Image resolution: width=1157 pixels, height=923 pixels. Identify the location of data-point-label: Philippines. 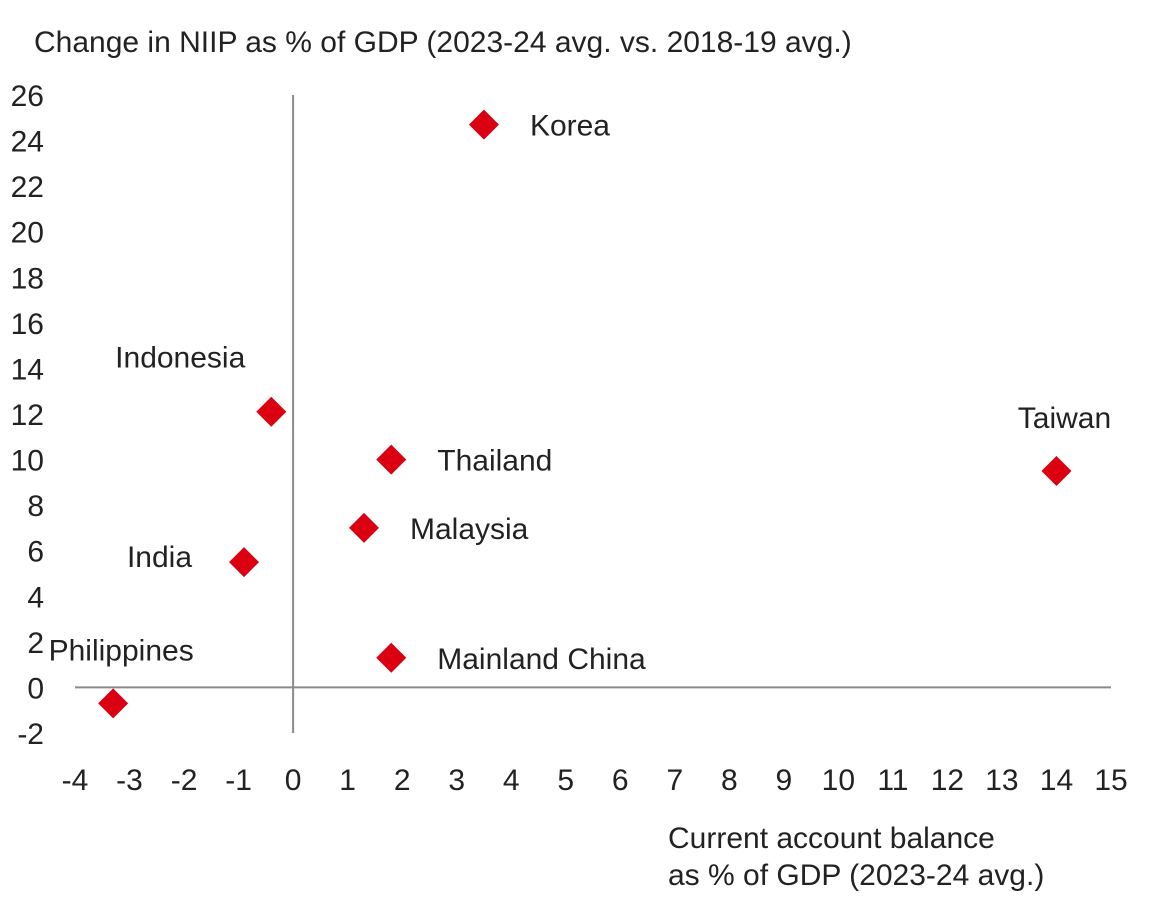
(121, 650).